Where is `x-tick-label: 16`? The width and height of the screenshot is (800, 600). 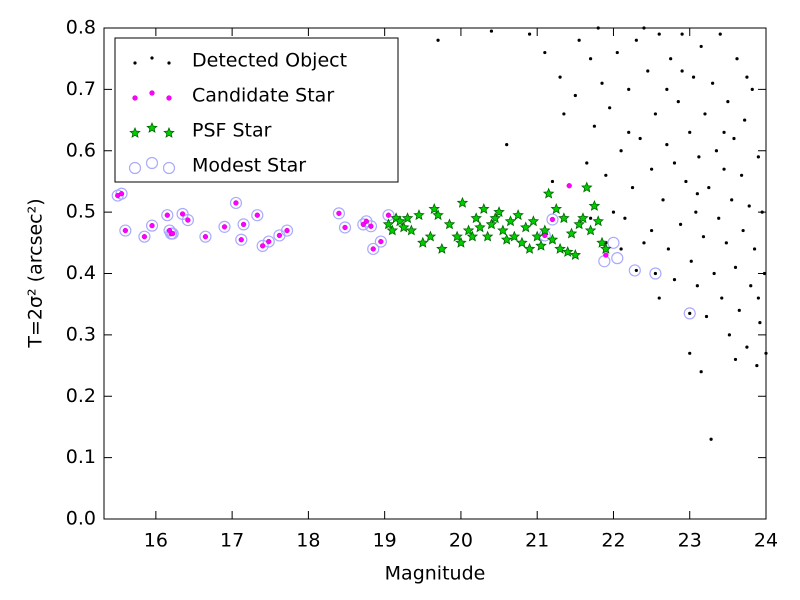 x-tick-label: 16 is located at coordinates (156, 541).